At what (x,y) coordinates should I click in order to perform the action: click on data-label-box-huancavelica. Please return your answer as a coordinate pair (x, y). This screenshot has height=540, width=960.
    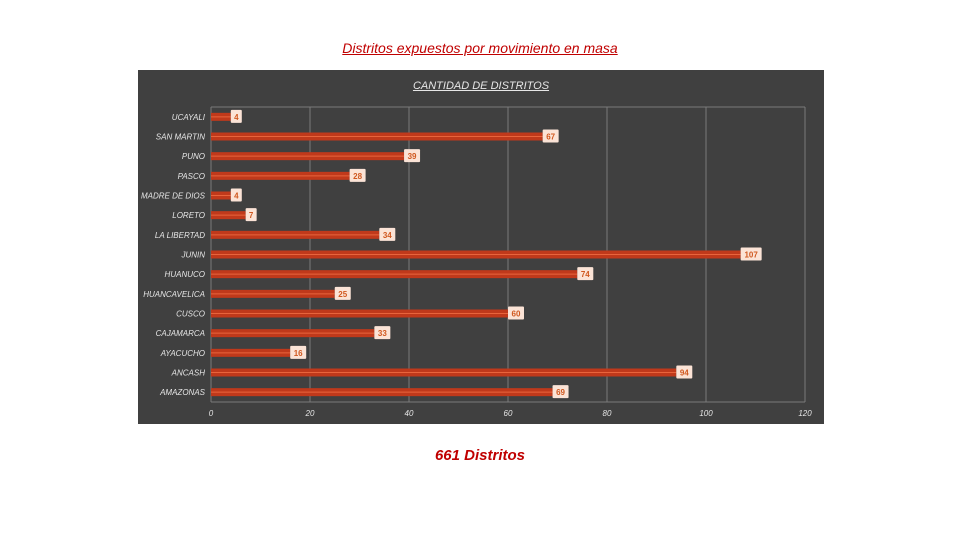
    Looking at the image, I should click on (342, 293).